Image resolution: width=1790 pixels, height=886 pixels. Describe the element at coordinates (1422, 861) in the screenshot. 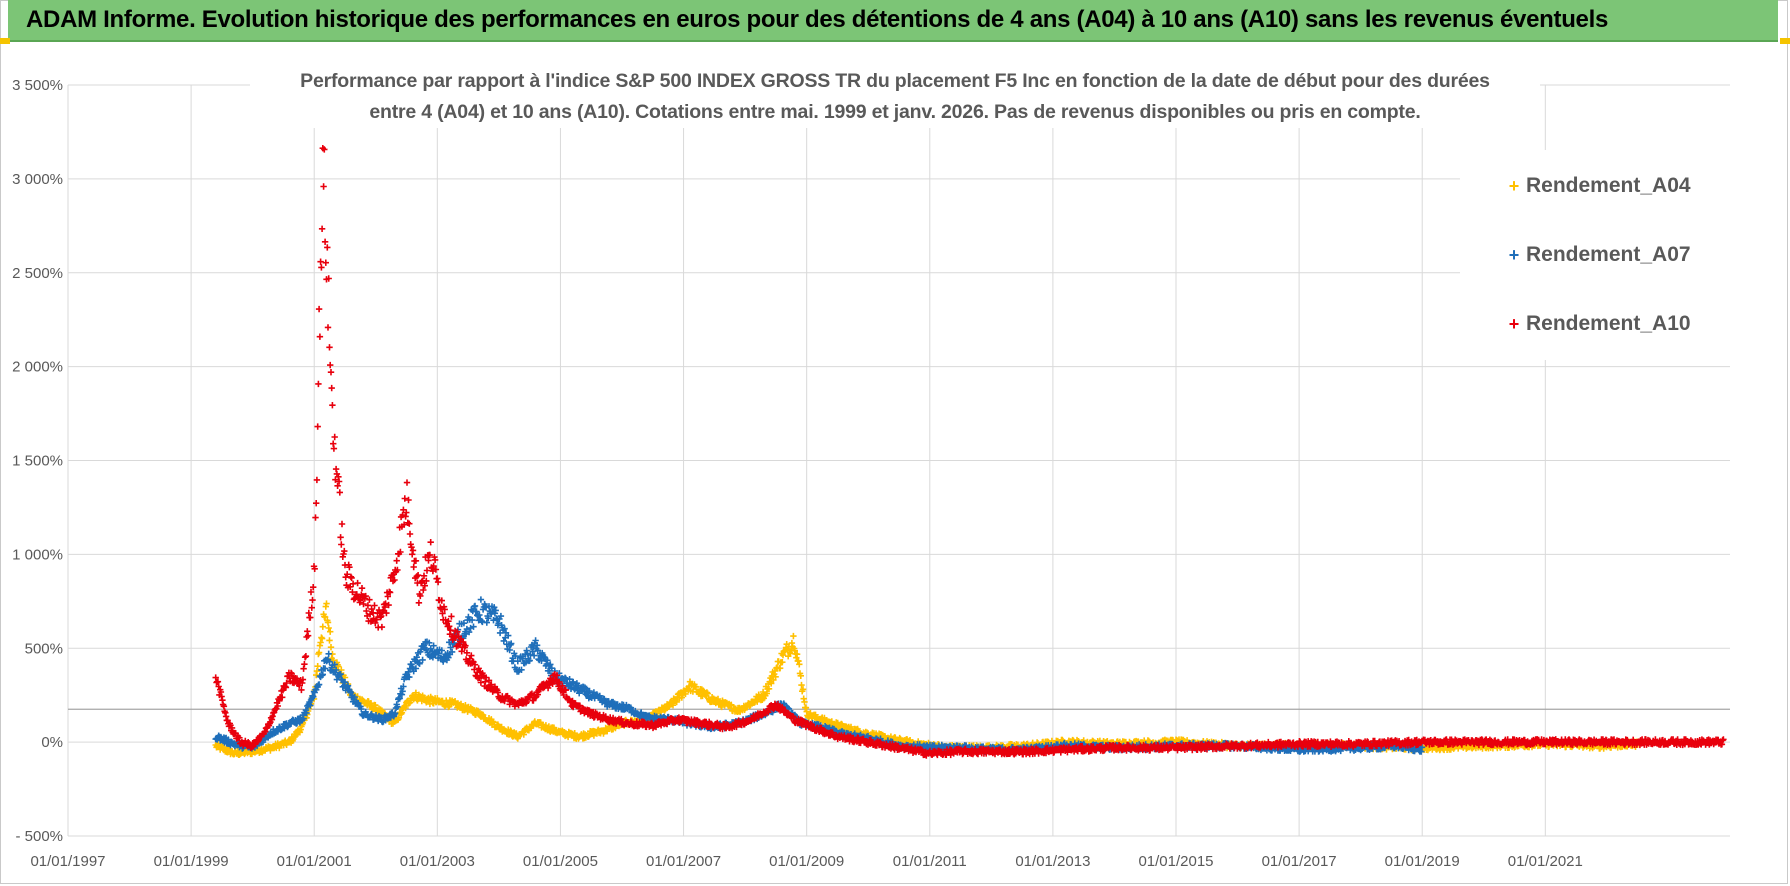

I see `x-tick-label: 01/01/2019` at that location.